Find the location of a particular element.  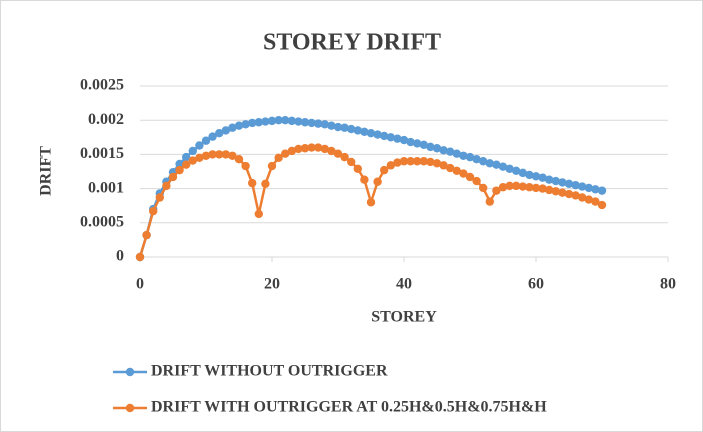

x-tick-label: 20 is located at coordinates (272, 284).